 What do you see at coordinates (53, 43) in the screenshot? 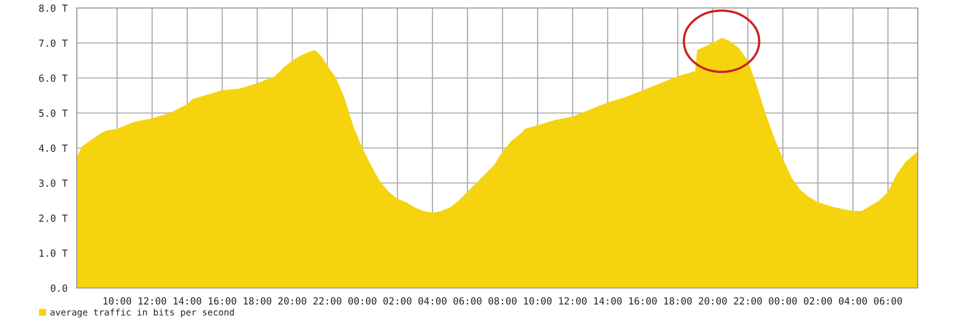
I see `y-tick-label: 7.0 T` at bounding box center [53, 43].